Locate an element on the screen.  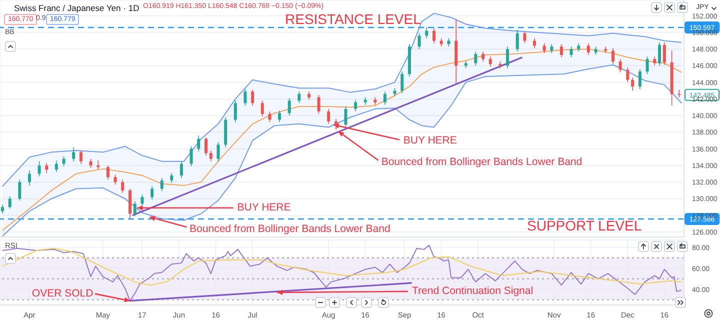
line-series is located at coordinates (342, 267).